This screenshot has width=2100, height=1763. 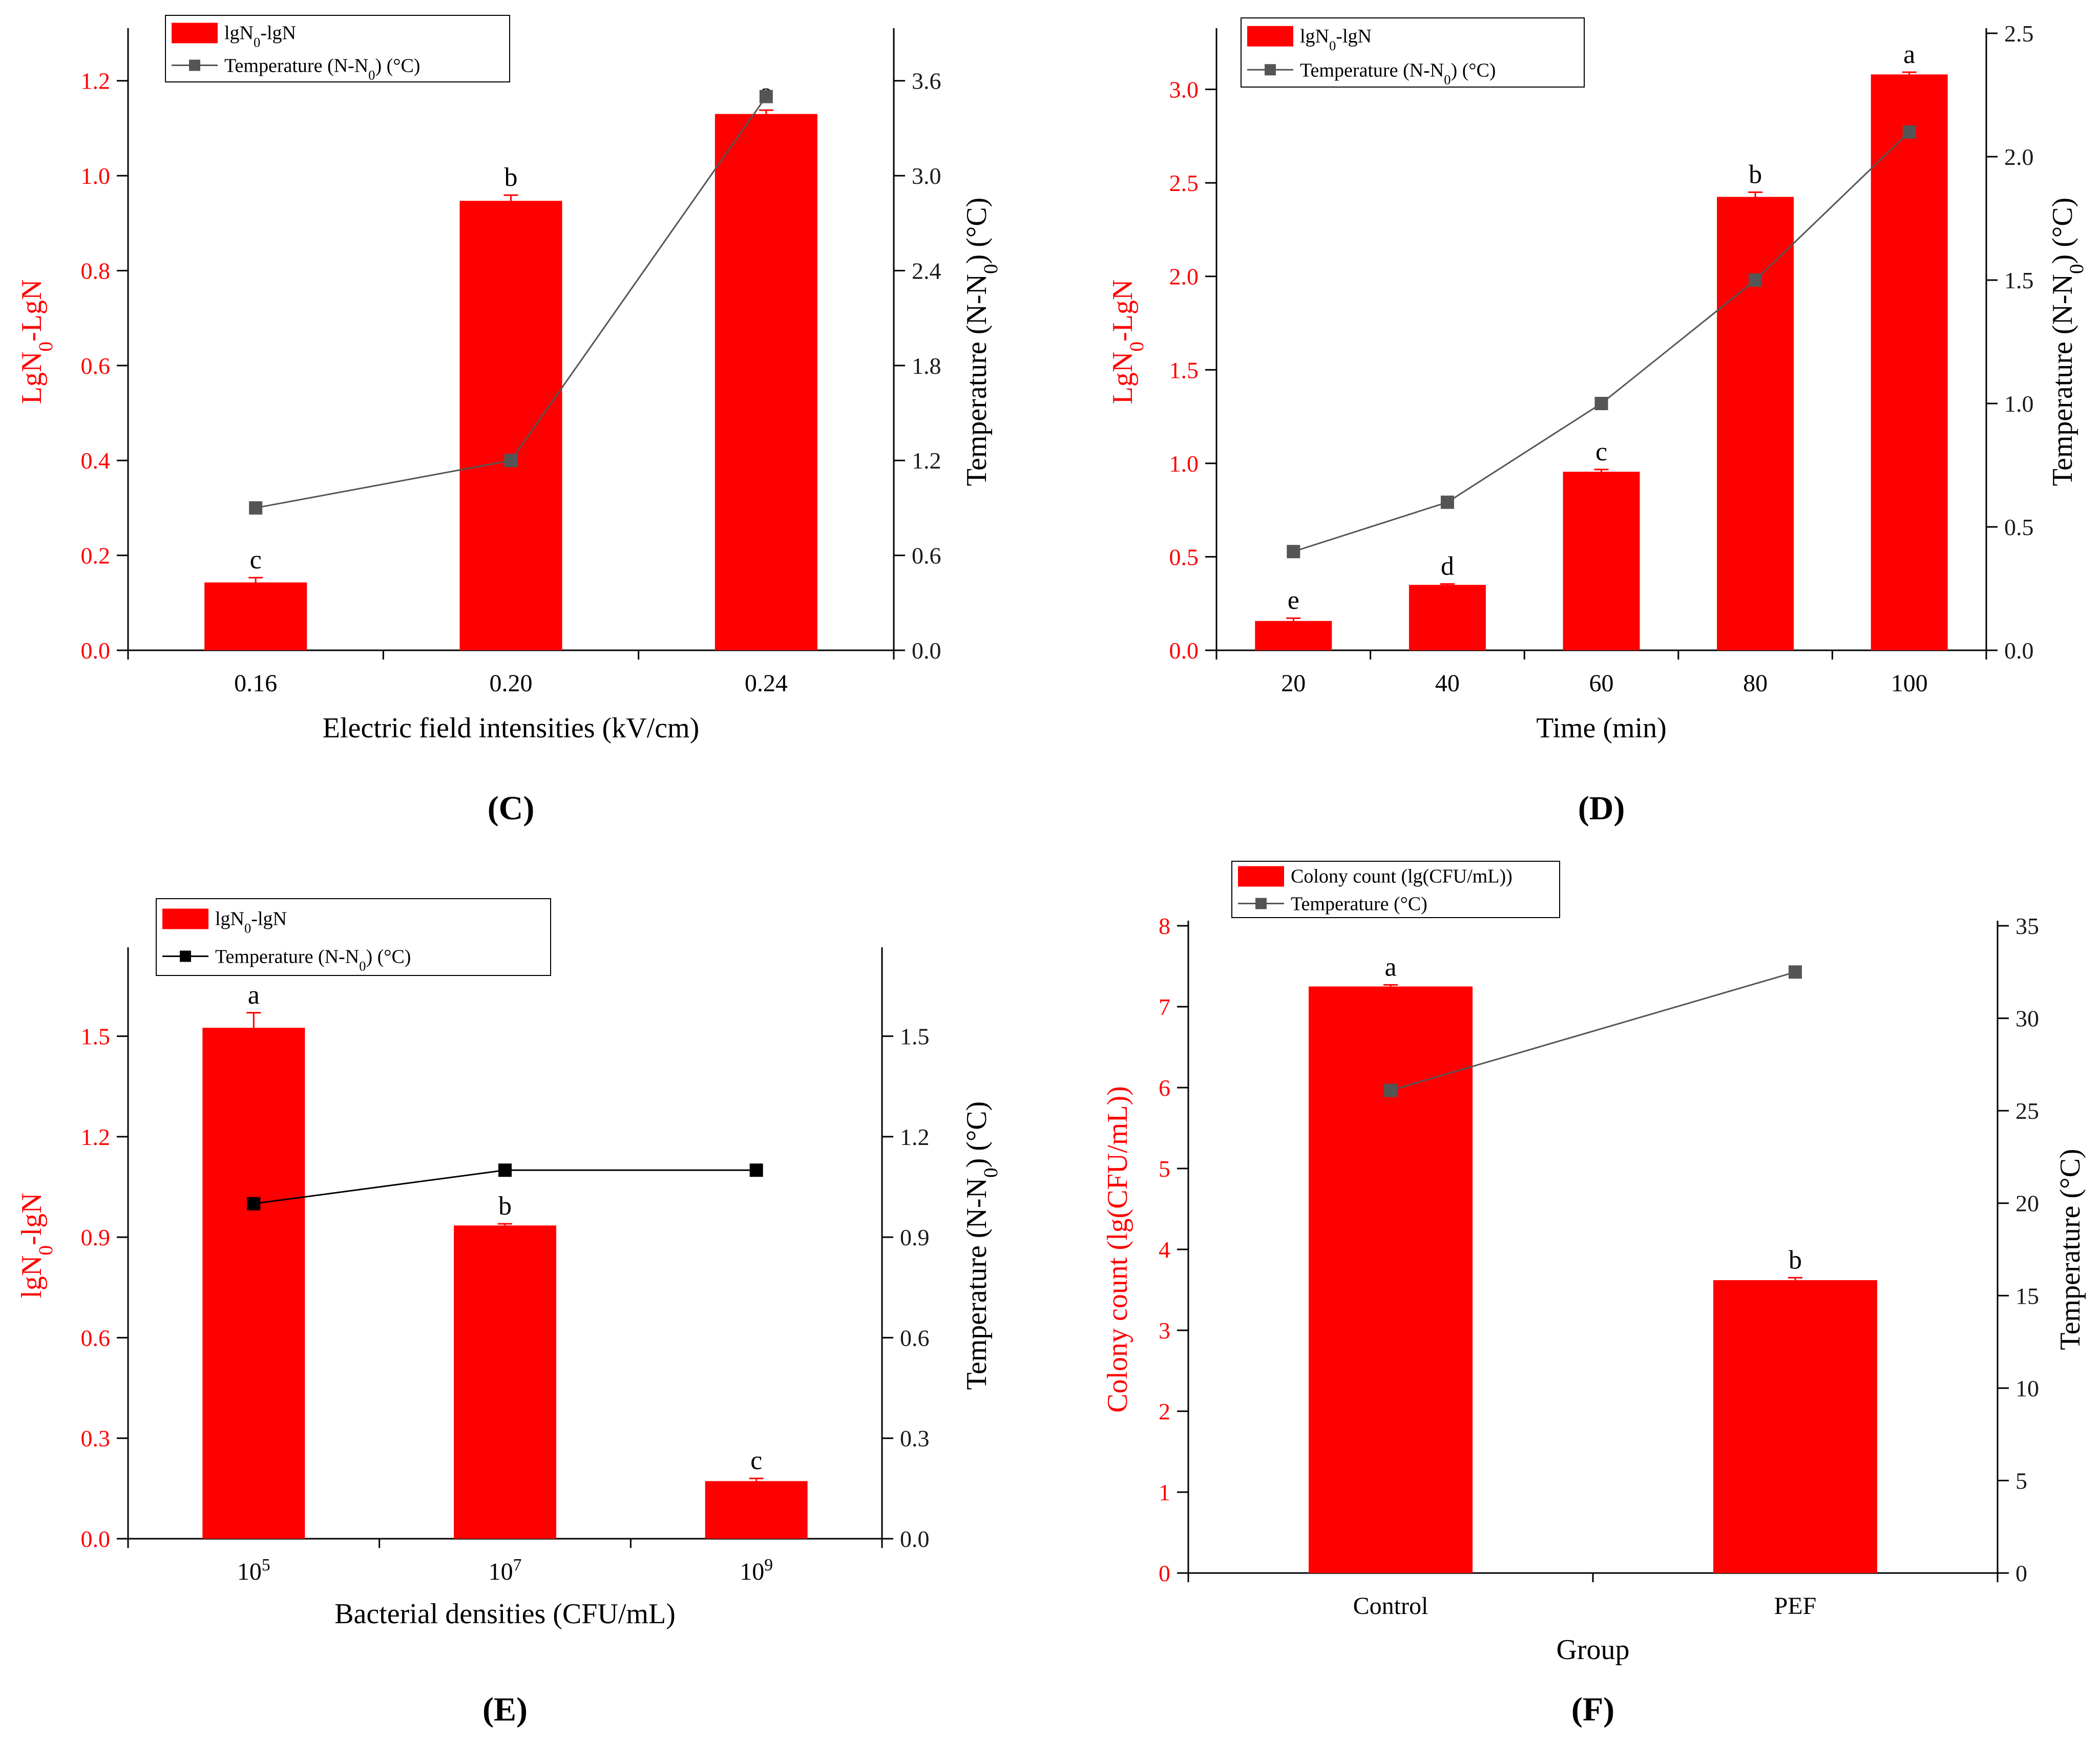 What do you see at coordinates (1184, 277) in the screenshot?
I see `left-tick-label: 2.0` at bounding box center [1184, 277].